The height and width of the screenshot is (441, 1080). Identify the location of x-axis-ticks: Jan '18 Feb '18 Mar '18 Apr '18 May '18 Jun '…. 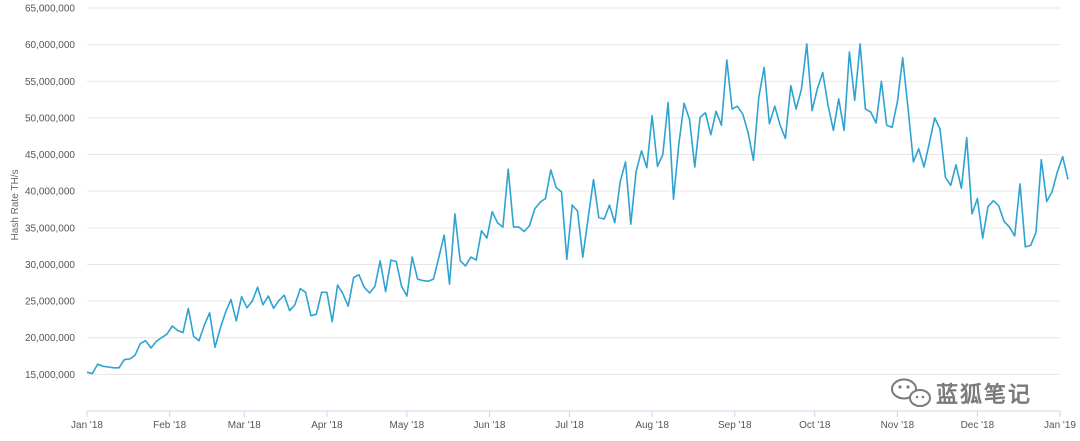
(573, 421).